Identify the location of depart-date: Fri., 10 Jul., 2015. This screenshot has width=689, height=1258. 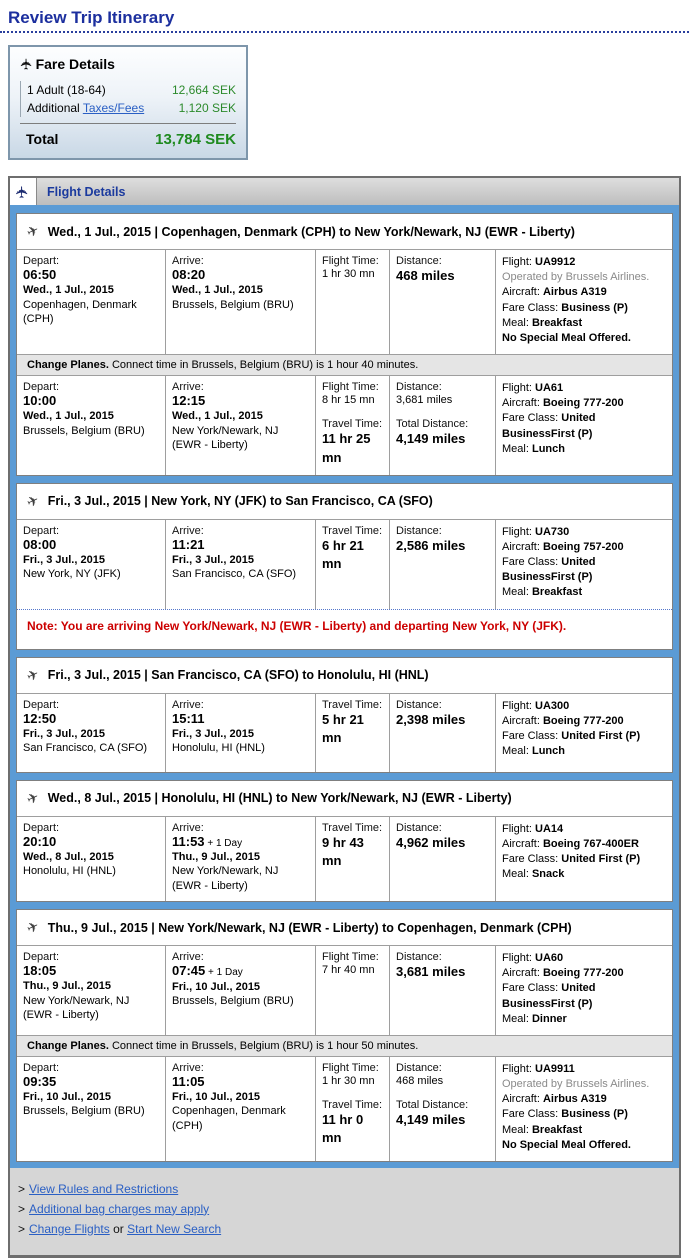
(67, 1097).